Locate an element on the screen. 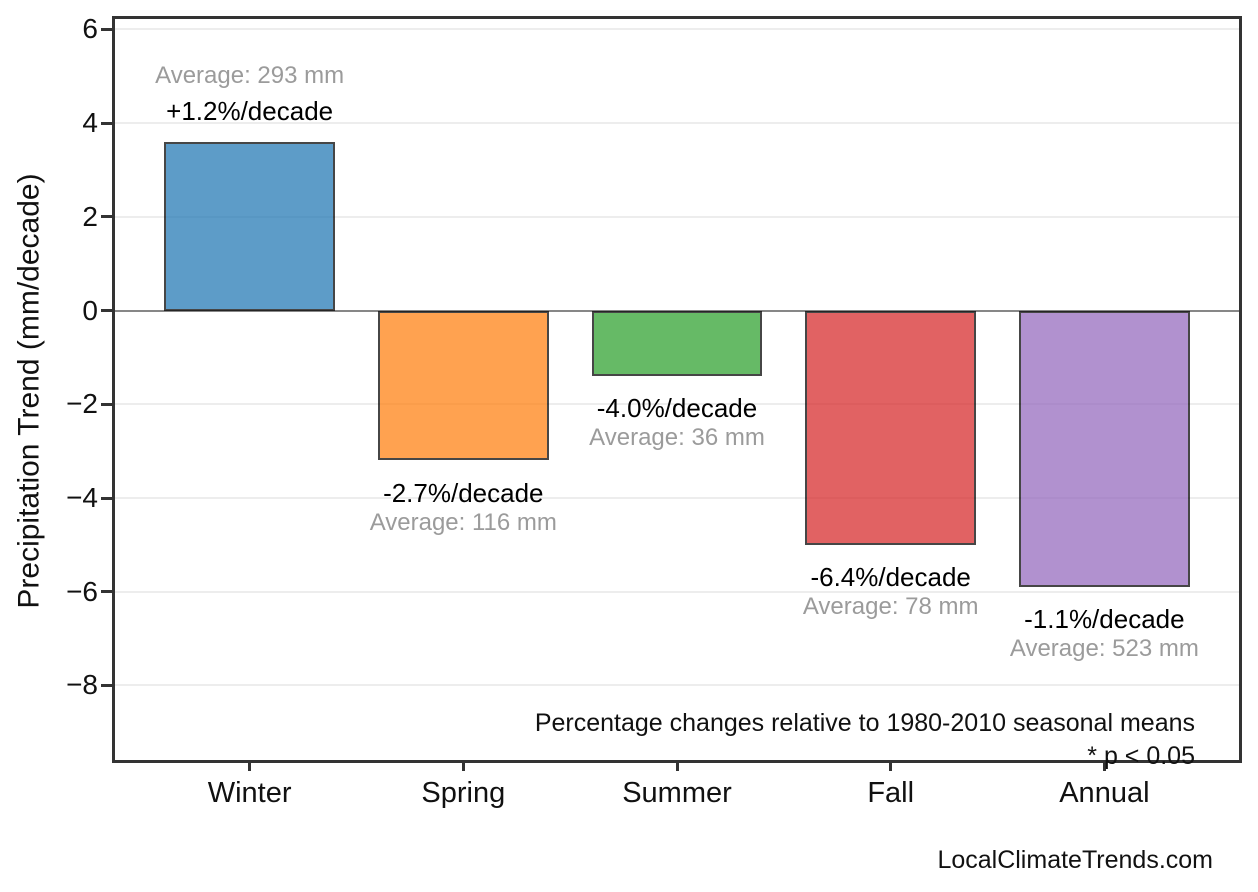 The image size is (1258, 892). bar-annotation-pct: +1.2%/decade is located at coordinates (250, 110).